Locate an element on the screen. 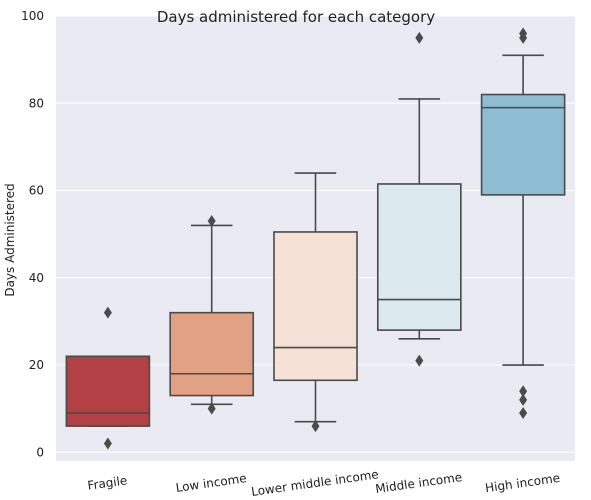  y-tick-label: 60 is located at coordinates (36, 191).